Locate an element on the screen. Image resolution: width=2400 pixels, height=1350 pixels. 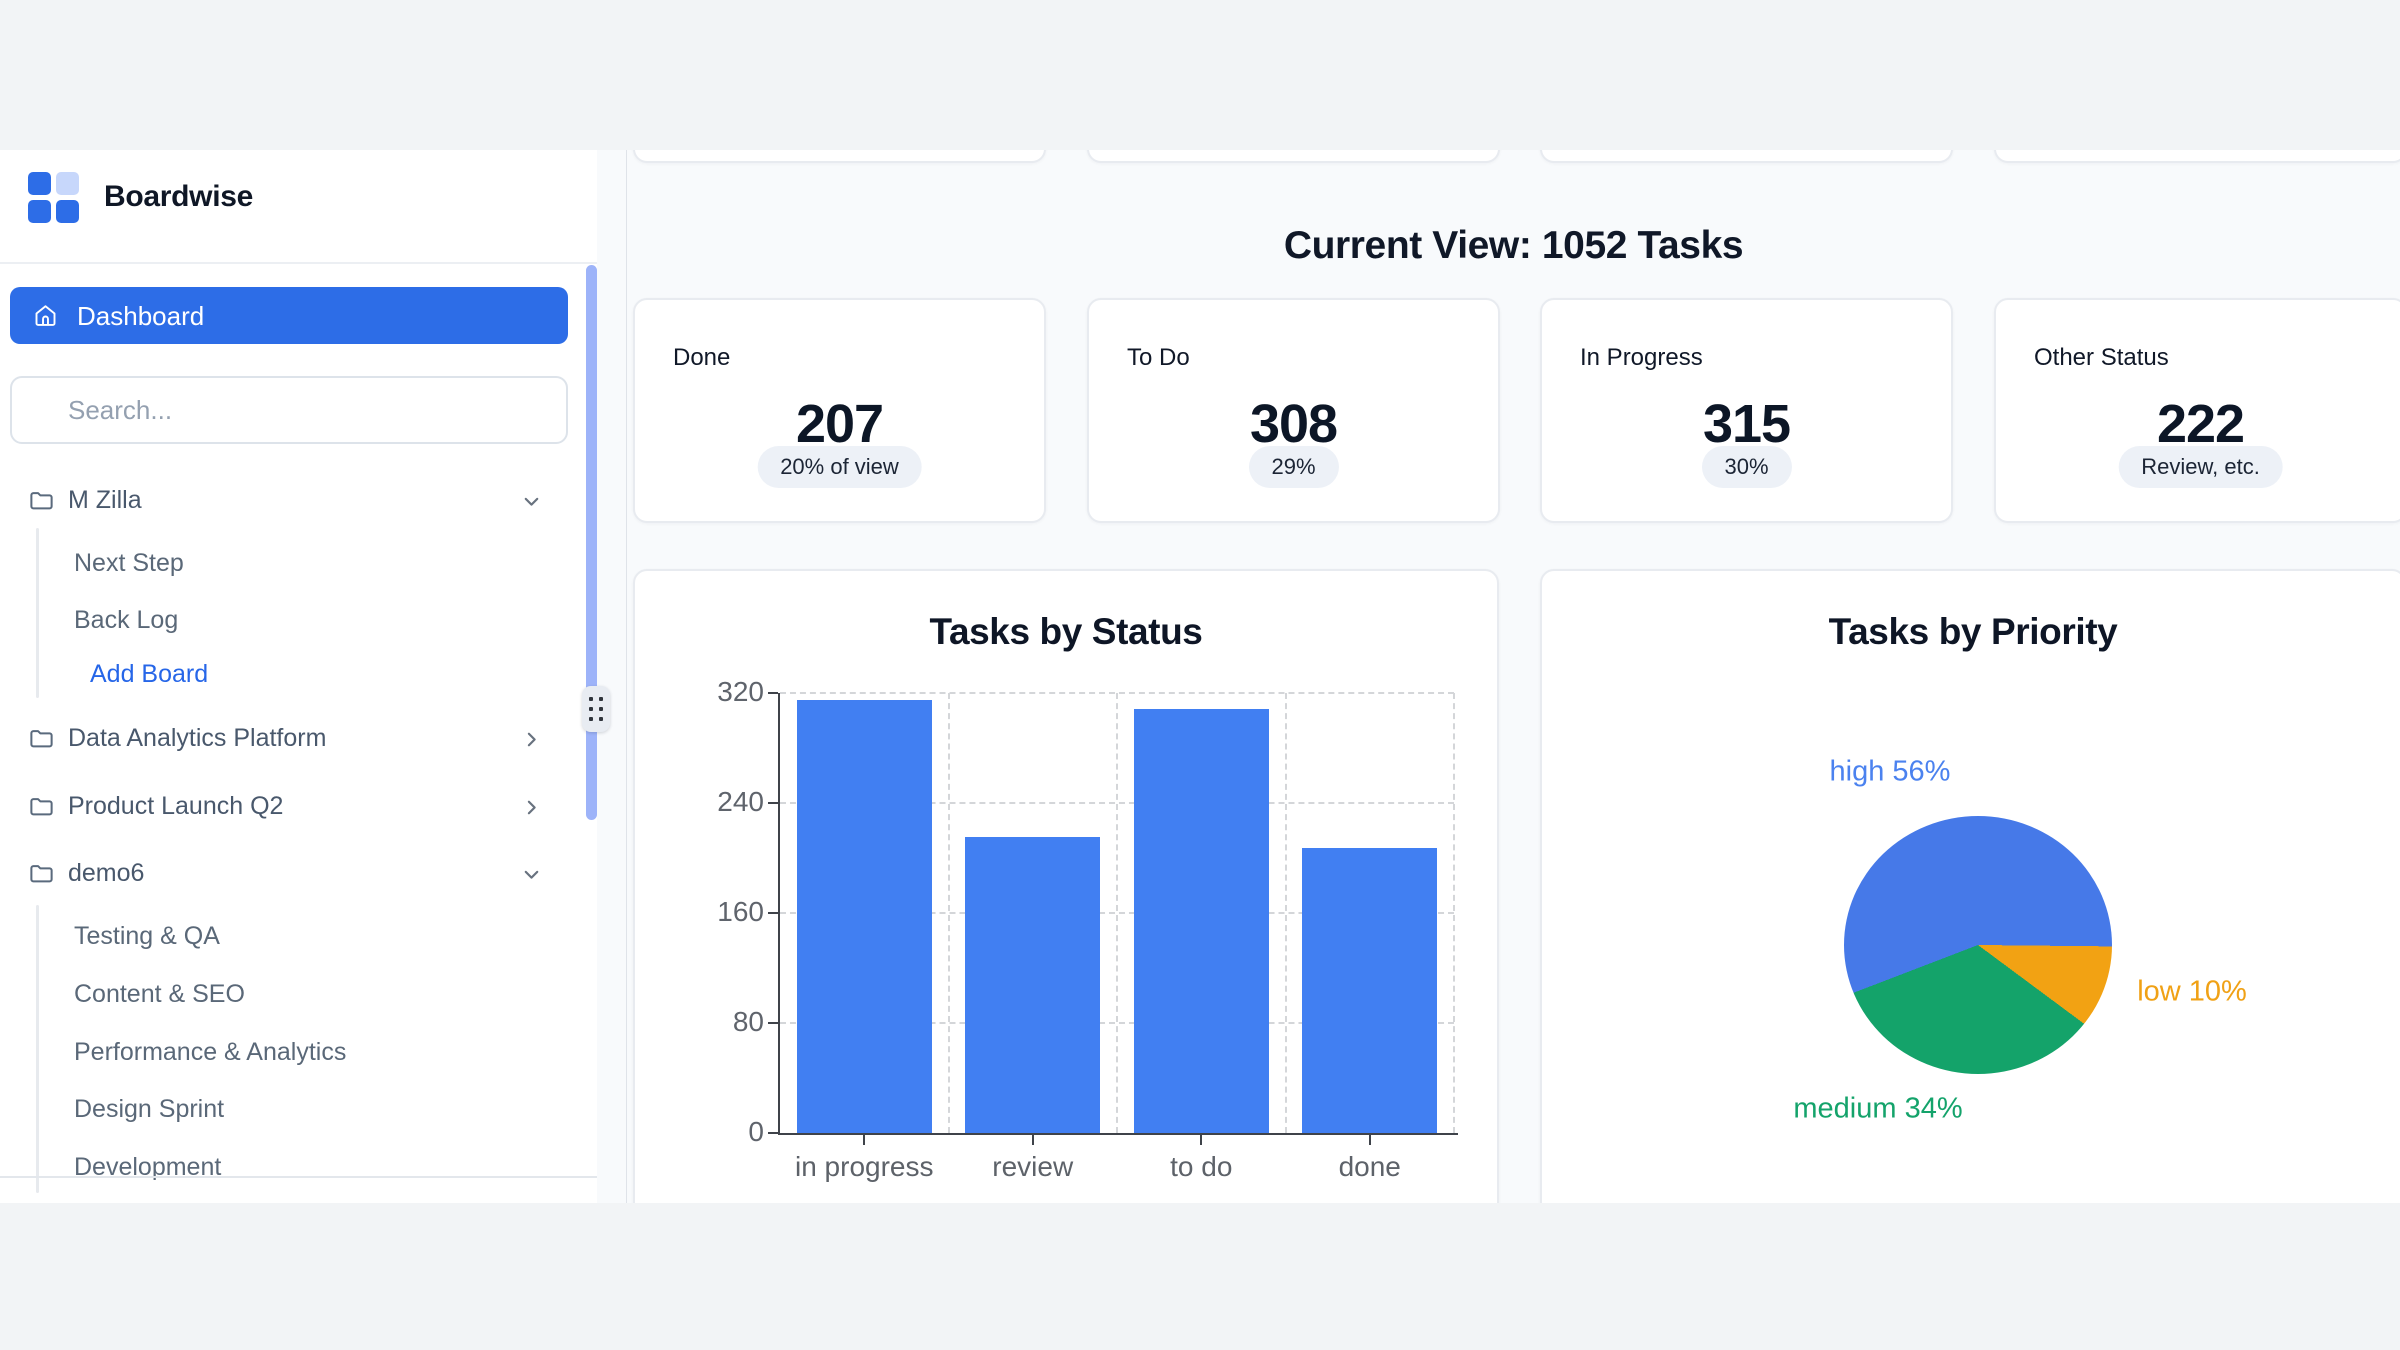
folder-label: M Zilla is located at coordinates (105, 500).